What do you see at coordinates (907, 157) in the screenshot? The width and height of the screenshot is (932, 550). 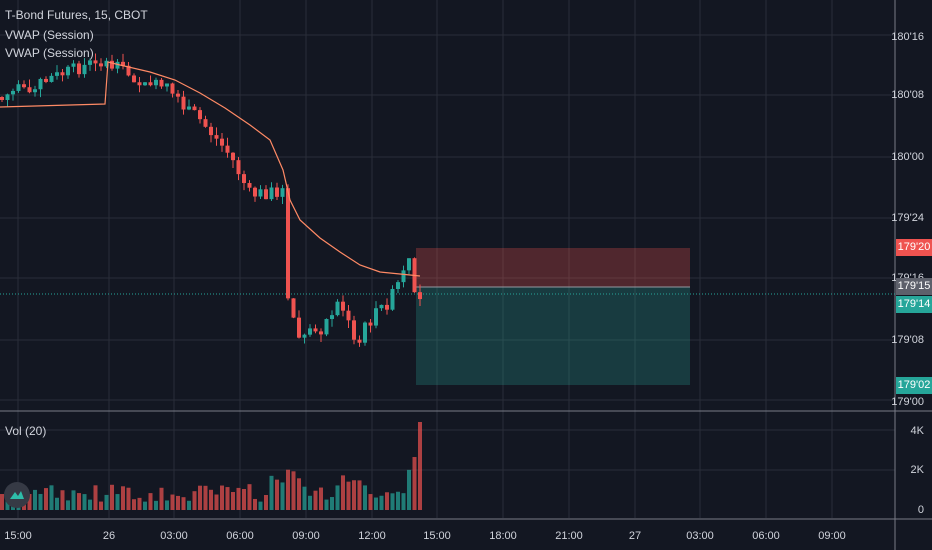 I see `price-tick: 180'00` at bounding box center [907, 157].